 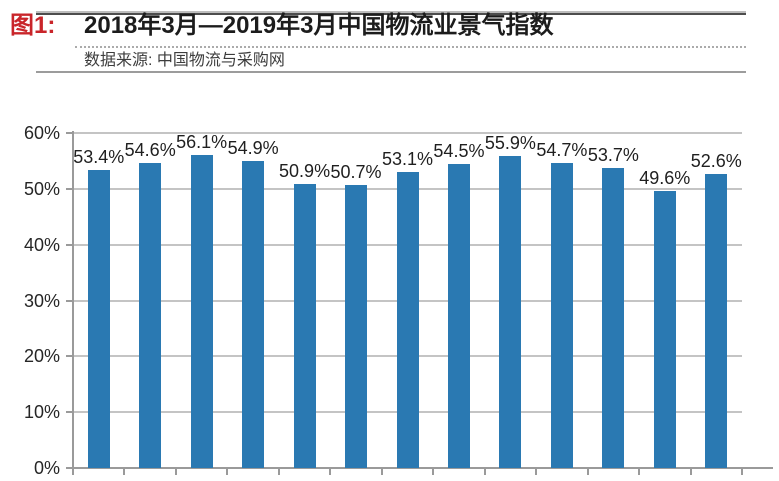 I want to click on bar-value-label: 54.7%, so click(x=562, y=149).